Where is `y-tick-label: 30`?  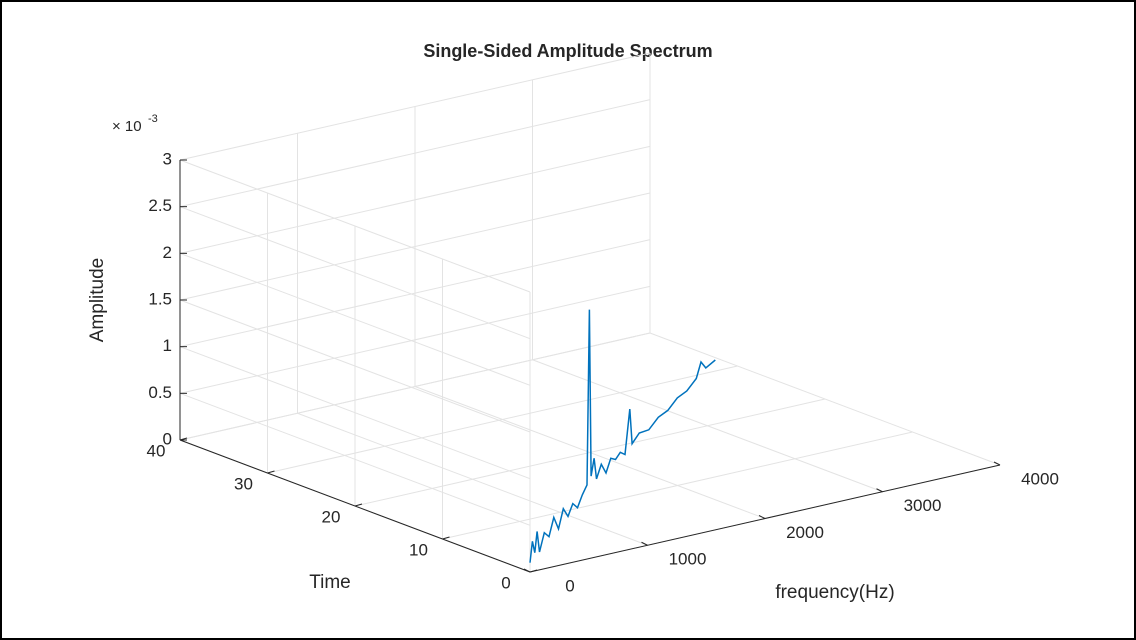 y-tick-label: 30 is located at coordinates (243, 483).